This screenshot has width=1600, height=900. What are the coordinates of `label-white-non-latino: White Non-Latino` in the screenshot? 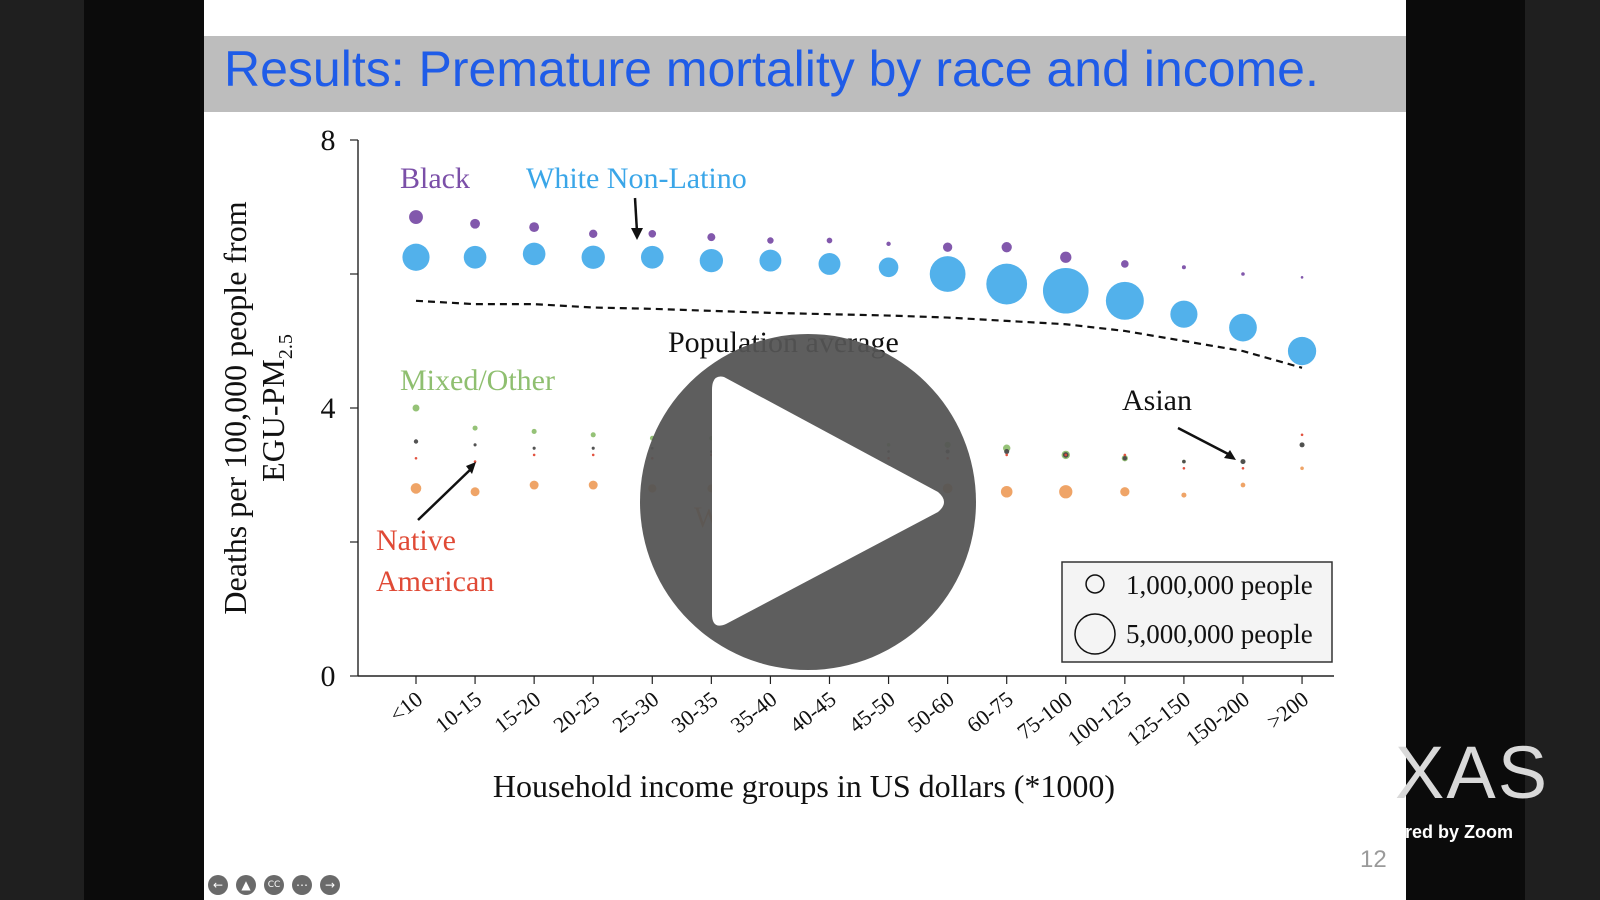 It's located at (636, 178).